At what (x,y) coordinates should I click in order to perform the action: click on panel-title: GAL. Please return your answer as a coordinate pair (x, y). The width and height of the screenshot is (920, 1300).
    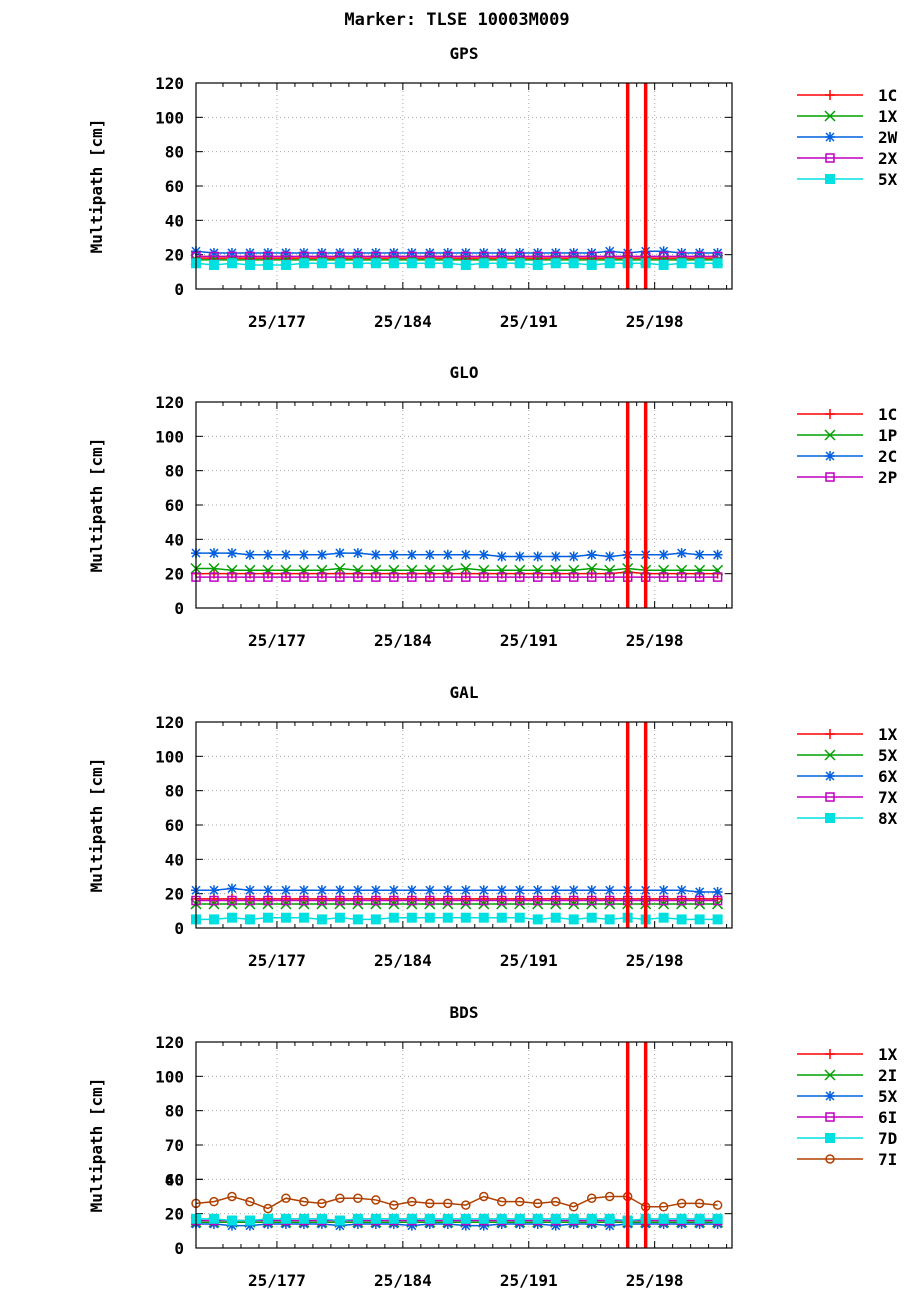
    Looking at the image, I should click on (464, 692).